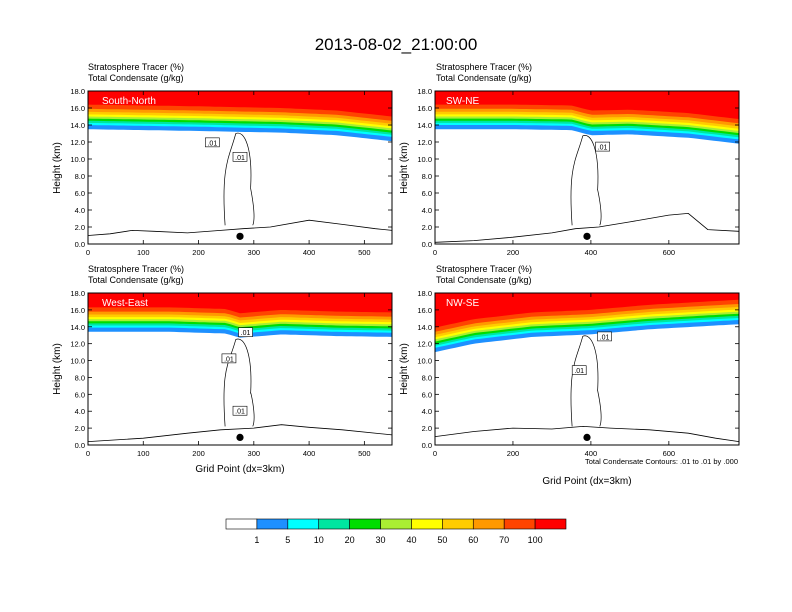 Image resolution: width=792 pixels, height=612 pixels. I want to click on colorbar-label: 60, so click(473, 540).